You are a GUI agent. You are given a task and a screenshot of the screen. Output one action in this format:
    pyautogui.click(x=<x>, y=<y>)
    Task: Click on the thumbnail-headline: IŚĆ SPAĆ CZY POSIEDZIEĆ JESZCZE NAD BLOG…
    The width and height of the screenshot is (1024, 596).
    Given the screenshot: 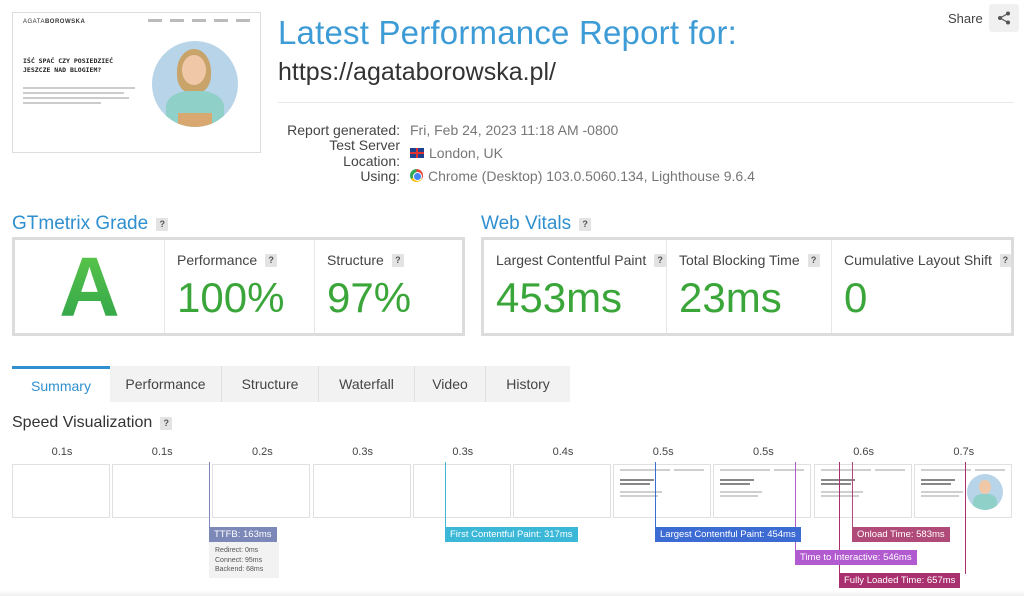 What is the action you would take?
    pyautogui.click(x=68, y=65)
    